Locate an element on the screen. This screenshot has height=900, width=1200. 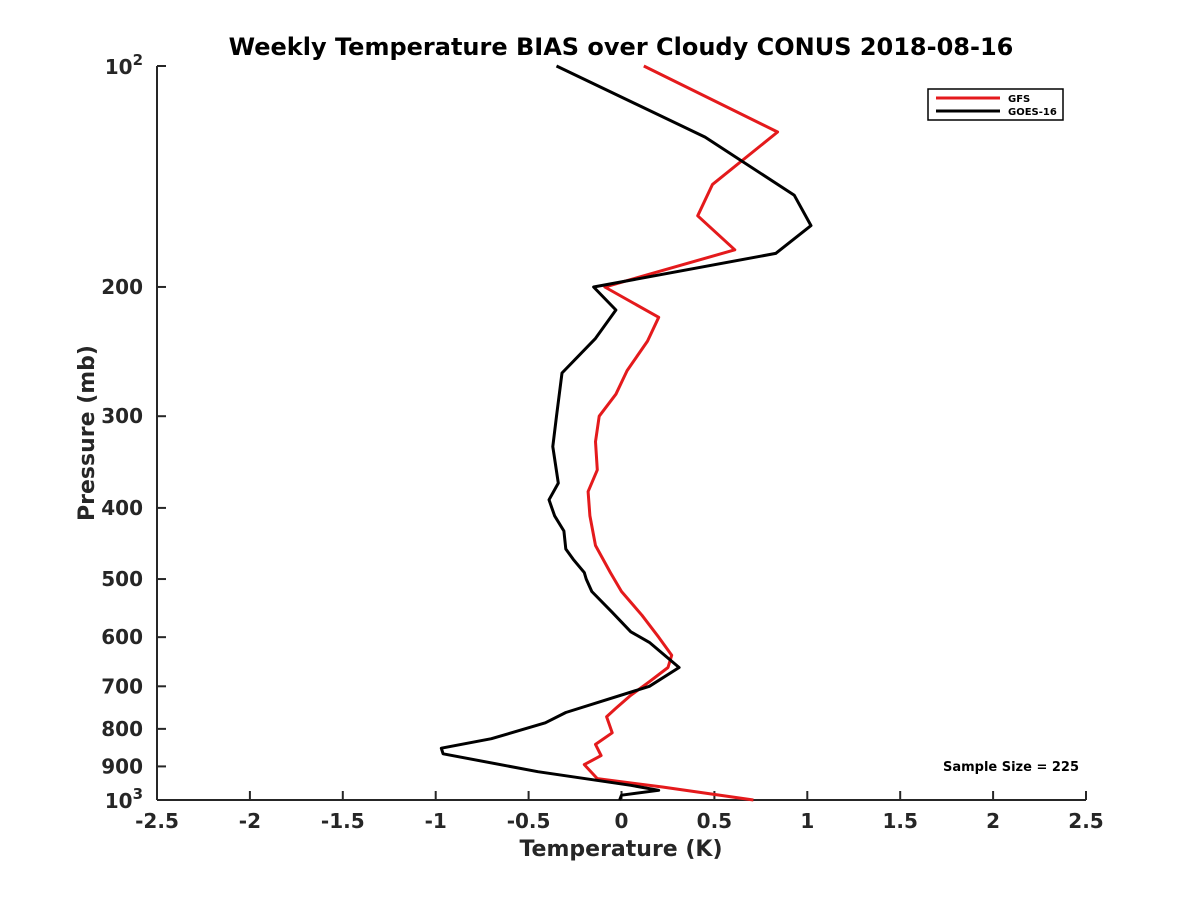
x-tick-label: 0.5 is located at coordinates (714, 821).